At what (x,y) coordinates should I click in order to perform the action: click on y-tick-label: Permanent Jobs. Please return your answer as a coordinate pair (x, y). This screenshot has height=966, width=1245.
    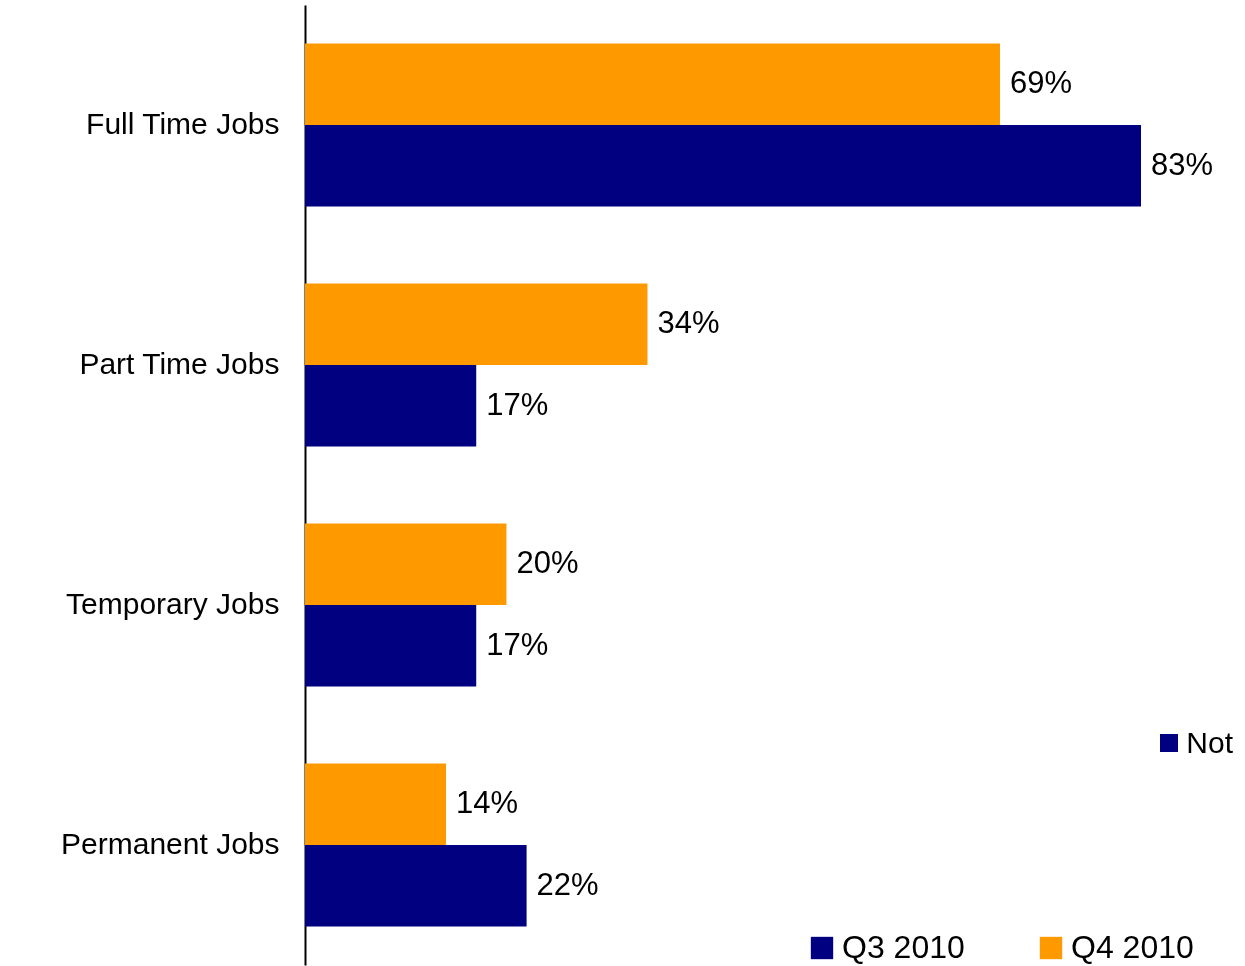
    Looking at the image, I should click on (170, 843).